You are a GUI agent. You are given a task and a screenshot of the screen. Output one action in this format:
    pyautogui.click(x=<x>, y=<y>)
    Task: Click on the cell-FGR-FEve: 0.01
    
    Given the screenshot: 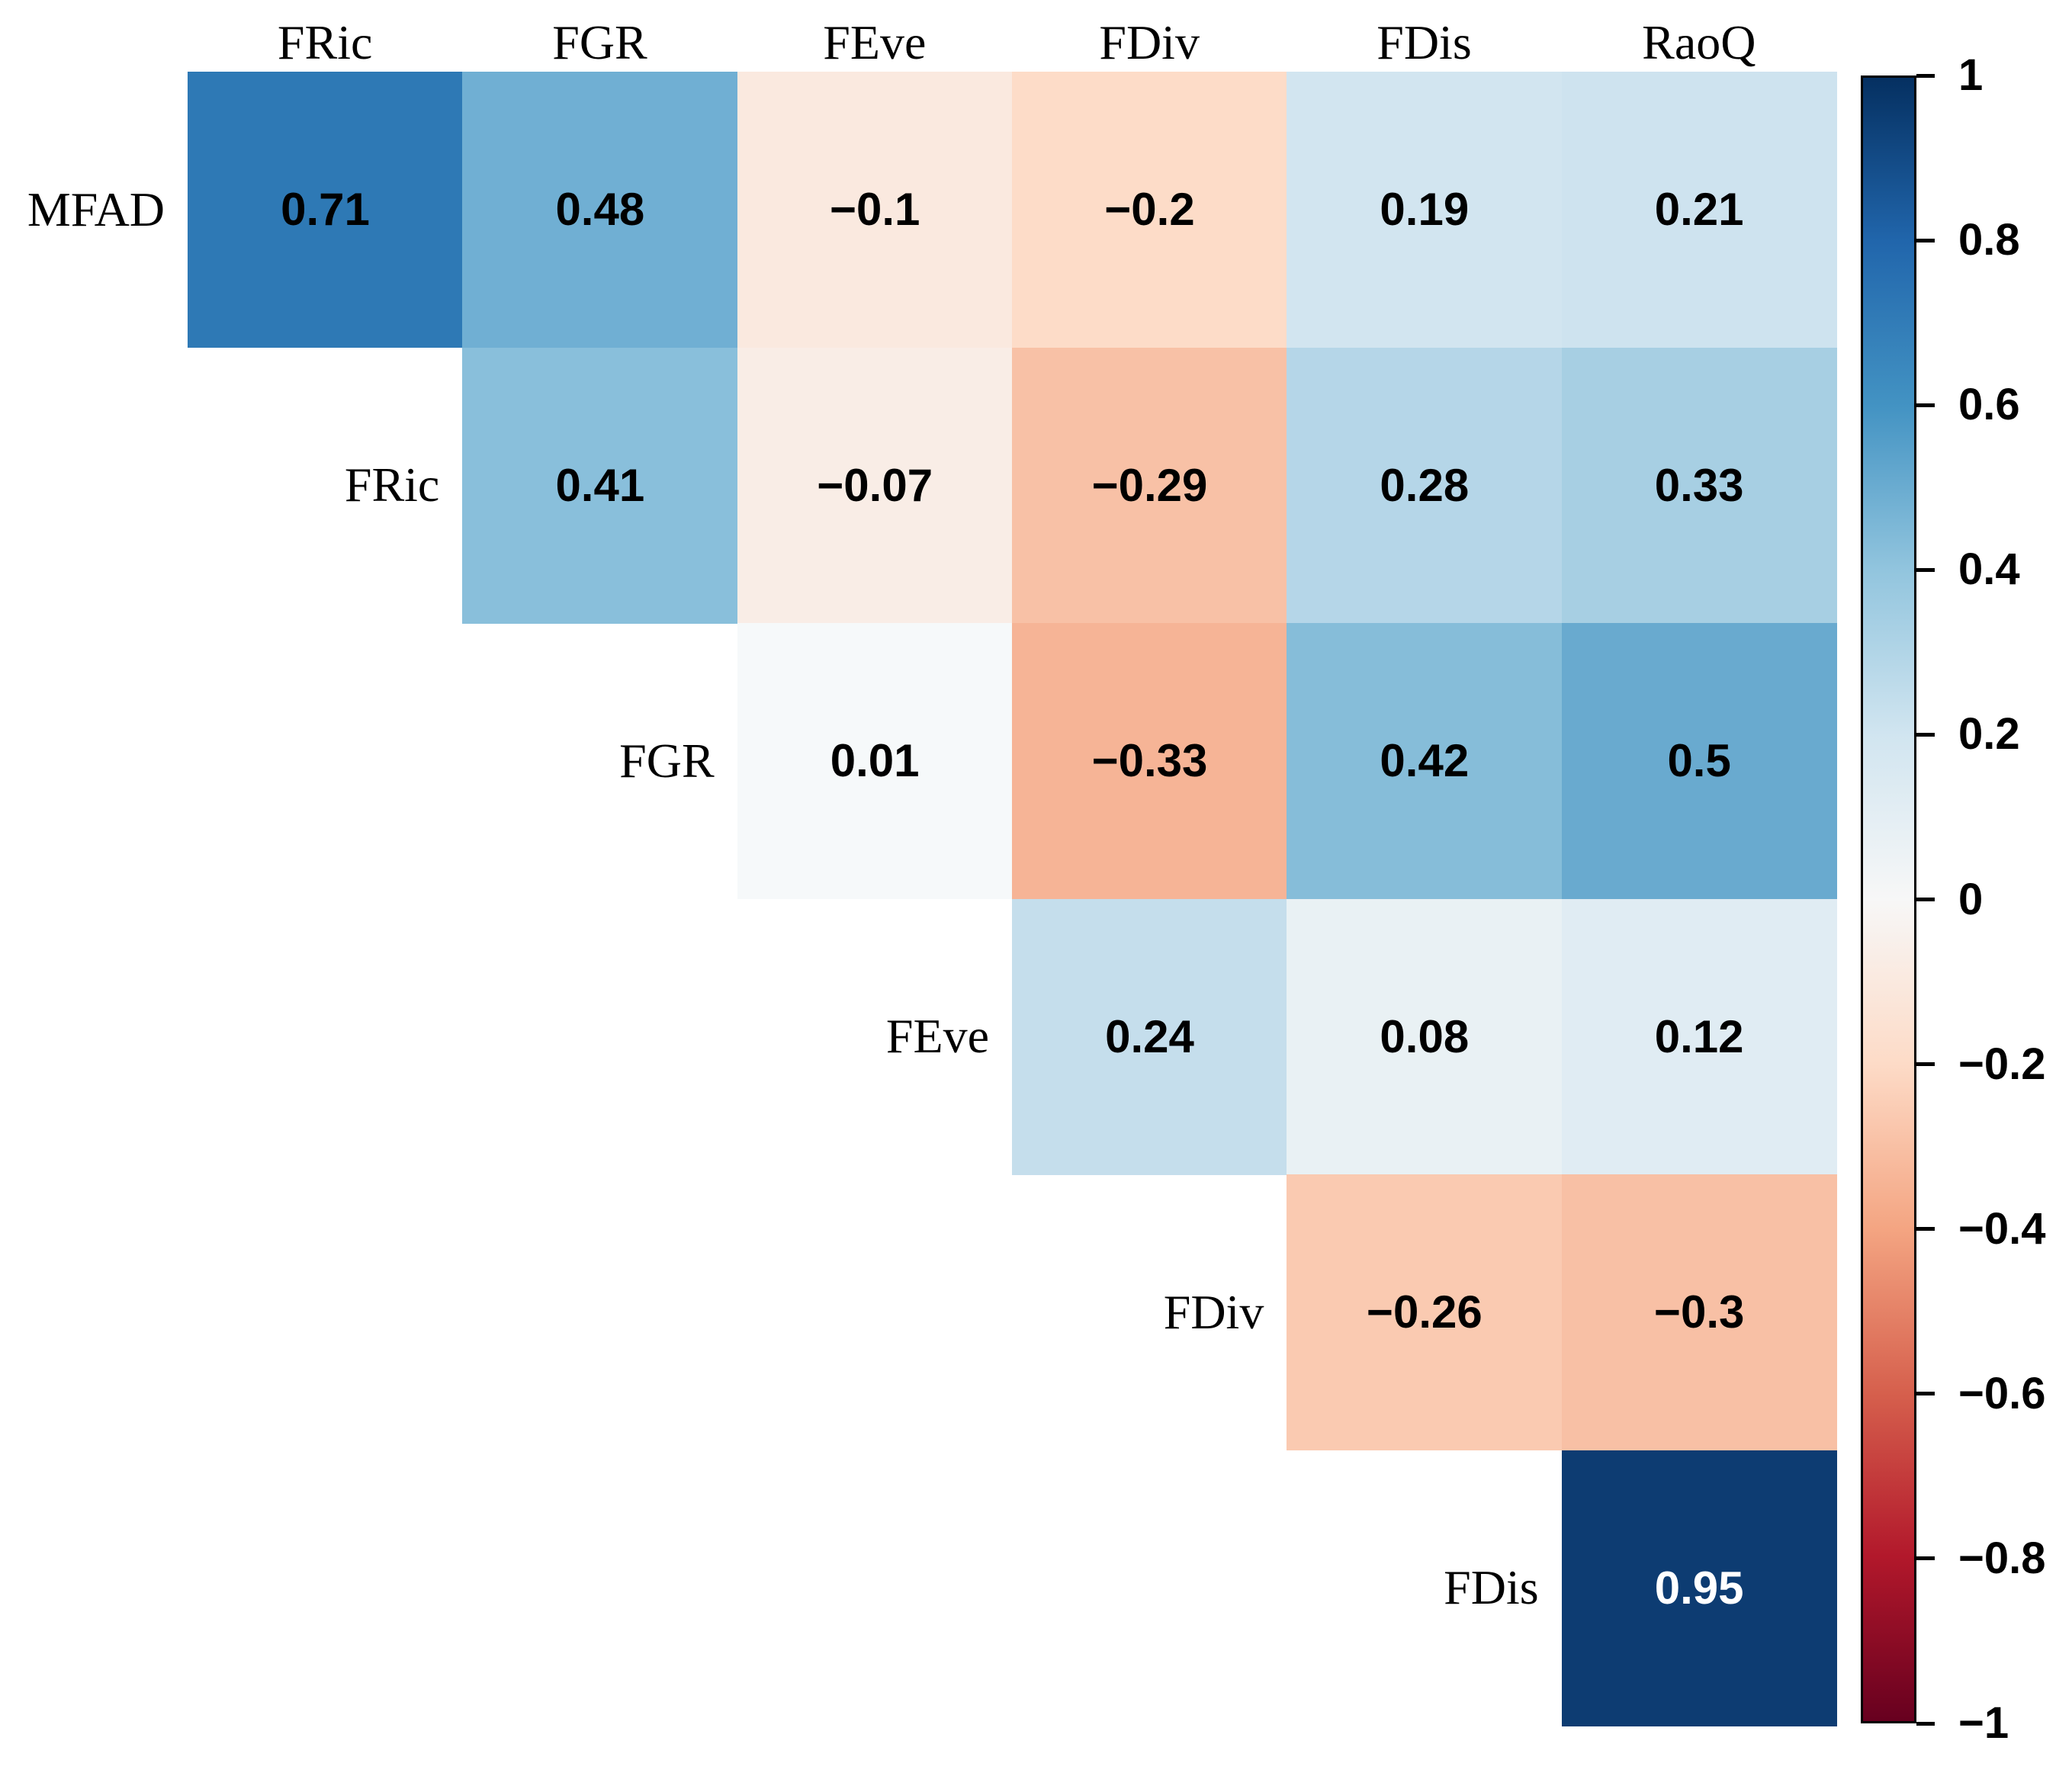 What is the action you would take?
    pyautogui.click(x=875, y=761)
    